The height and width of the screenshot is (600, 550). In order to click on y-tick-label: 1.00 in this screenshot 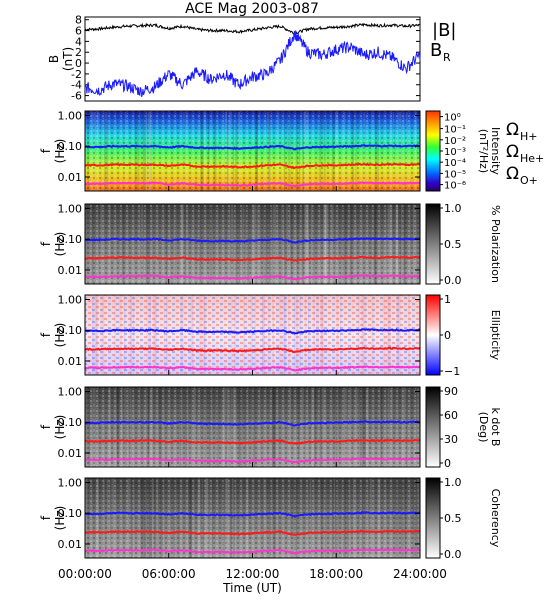, I will do `click(70, 208)`.